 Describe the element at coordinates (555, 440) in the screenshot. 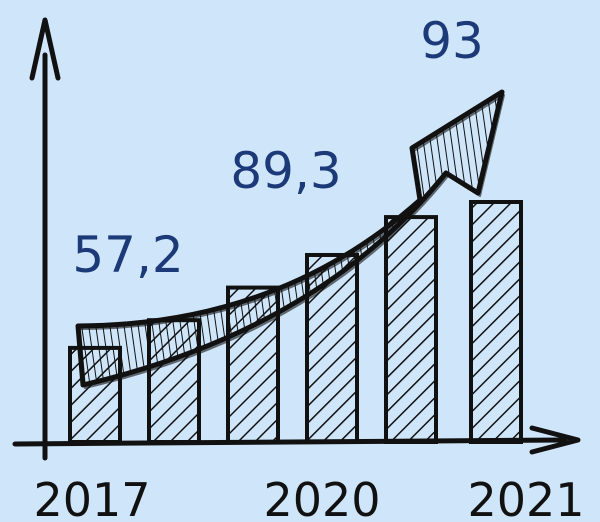

I see `x-axis-arrowhead` at that location.